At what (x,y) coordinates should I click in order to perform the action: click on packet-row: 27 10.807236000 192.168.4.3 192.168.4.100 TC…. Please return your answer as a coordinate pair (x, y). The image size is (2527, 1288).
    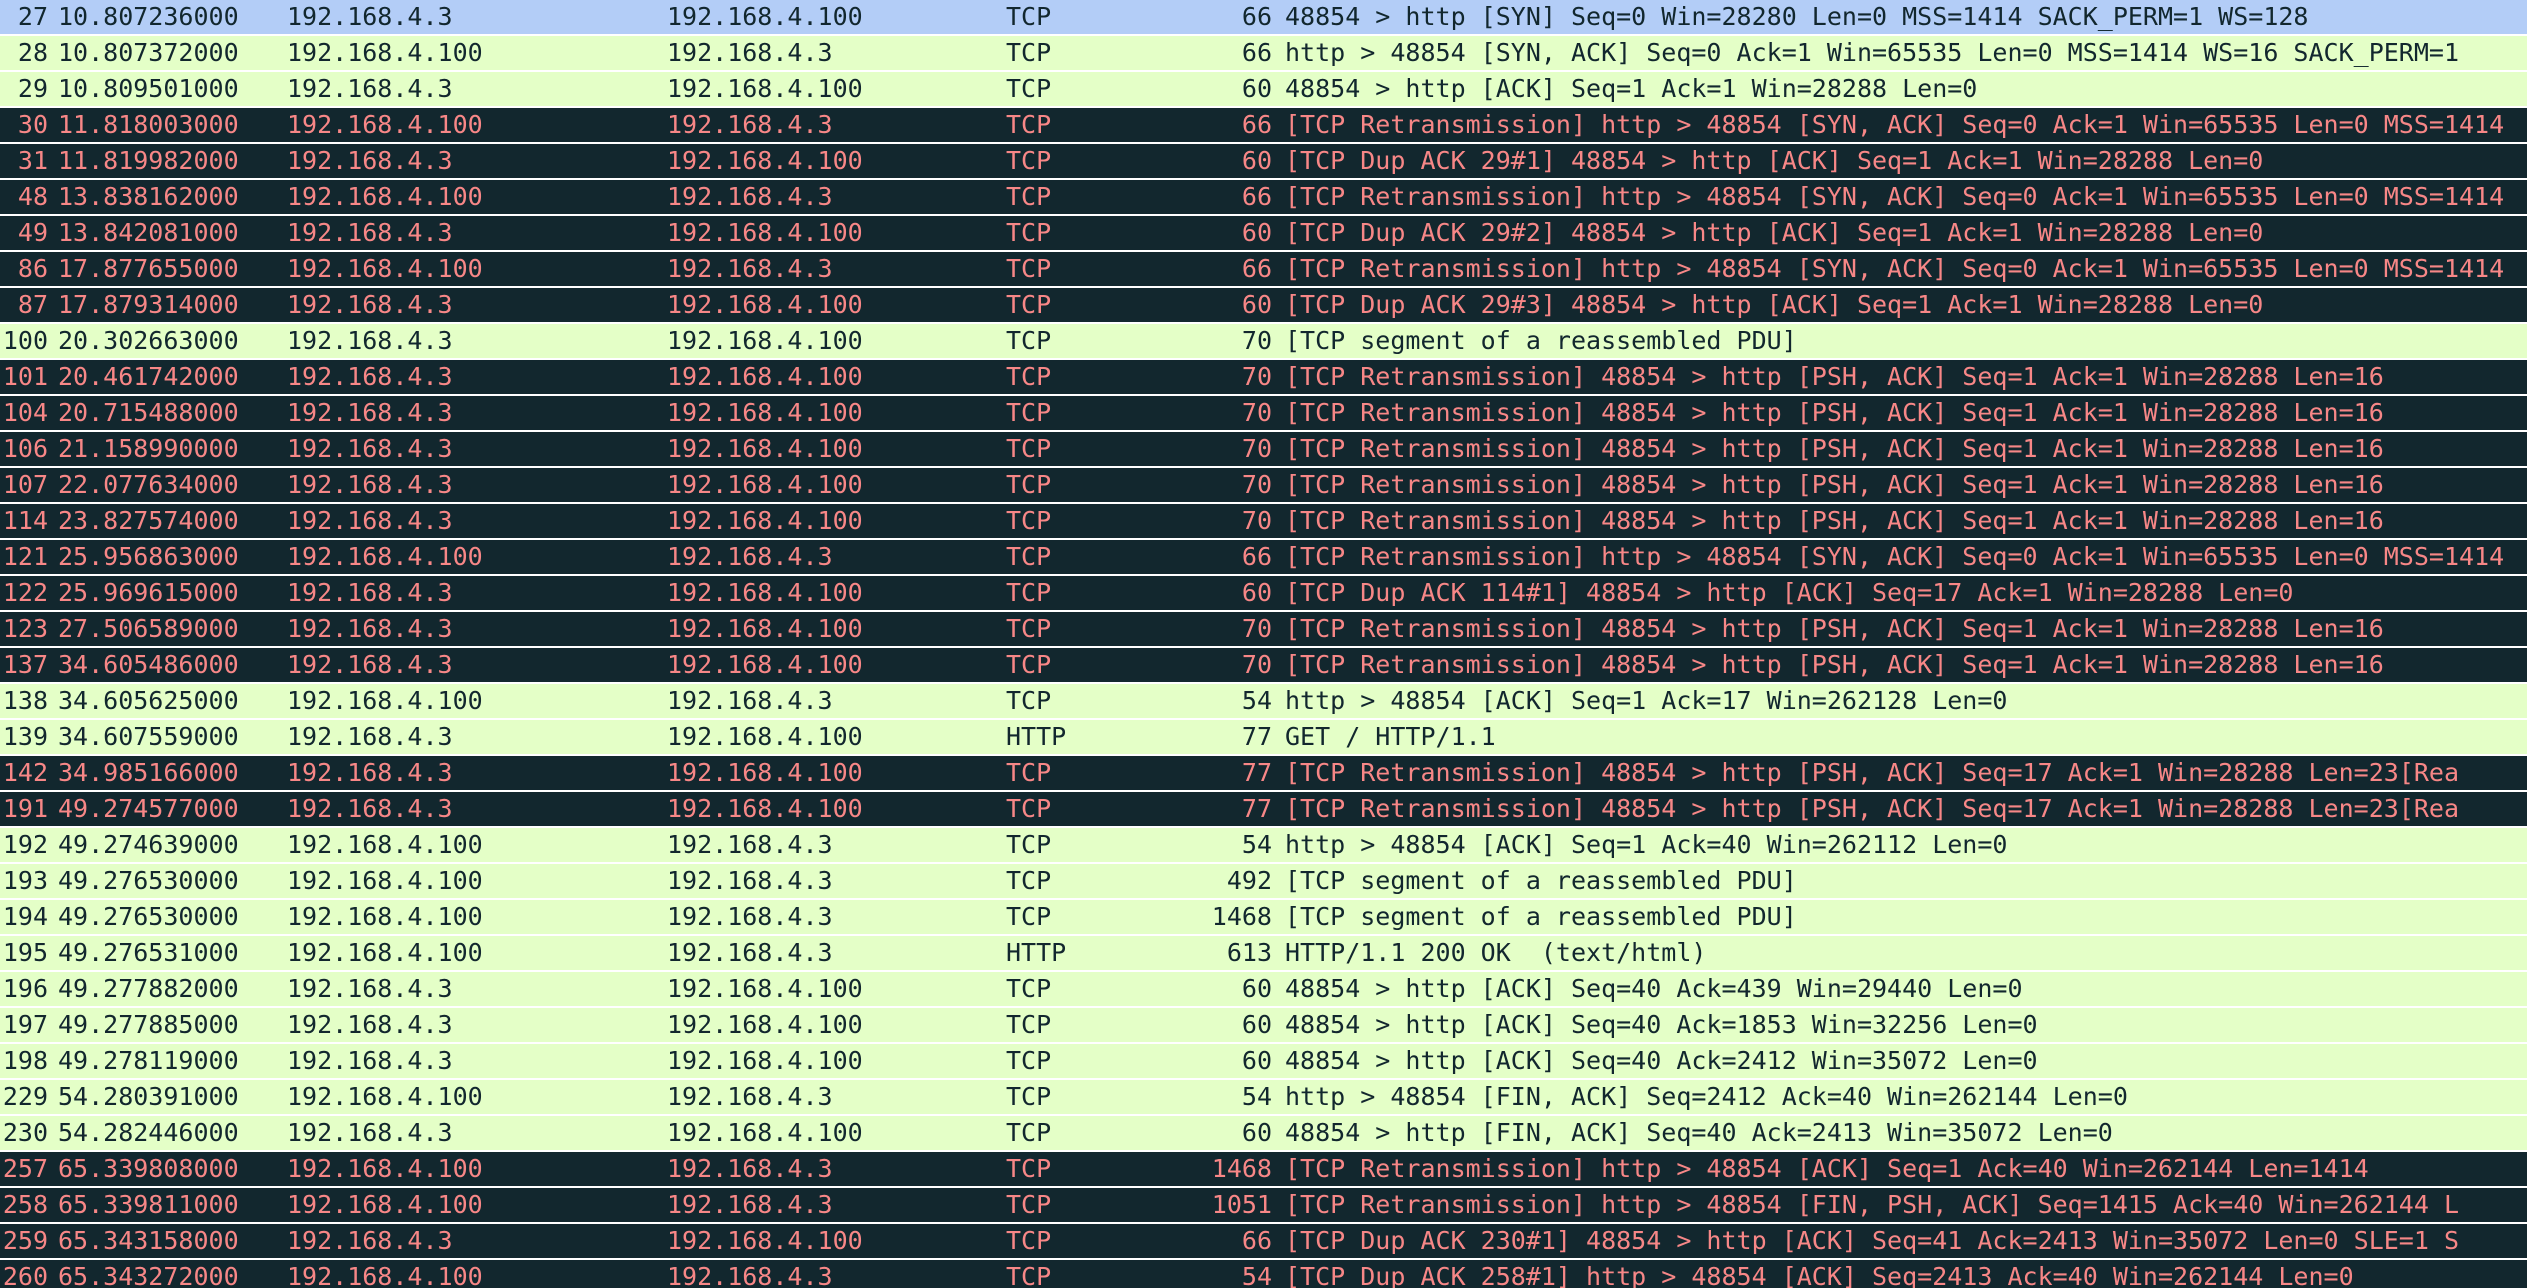
    Looking at the image, I should click on (1263, 18).